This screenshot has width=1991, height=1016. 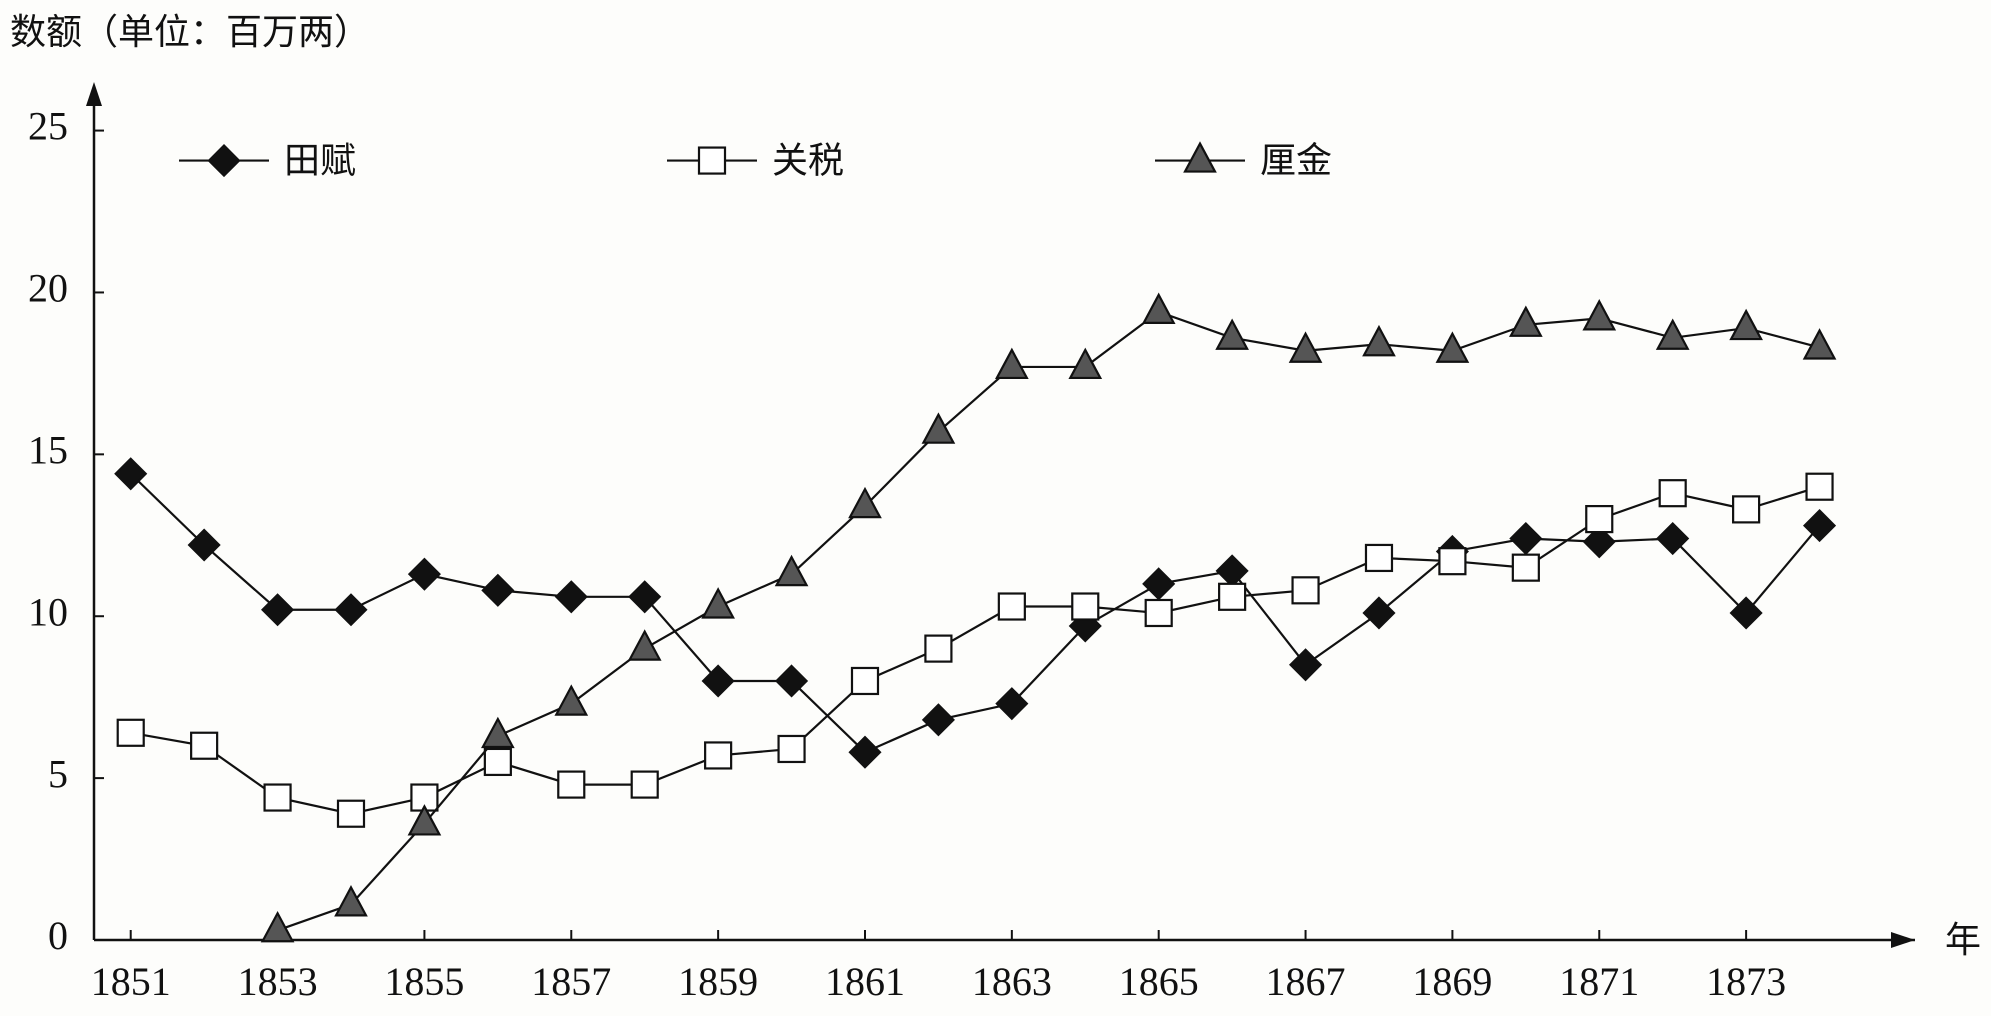 What do you see at coordinates (48, 288) in the screenshot?
I see `y-tick-label: 20` at bounding box center [48, 288].